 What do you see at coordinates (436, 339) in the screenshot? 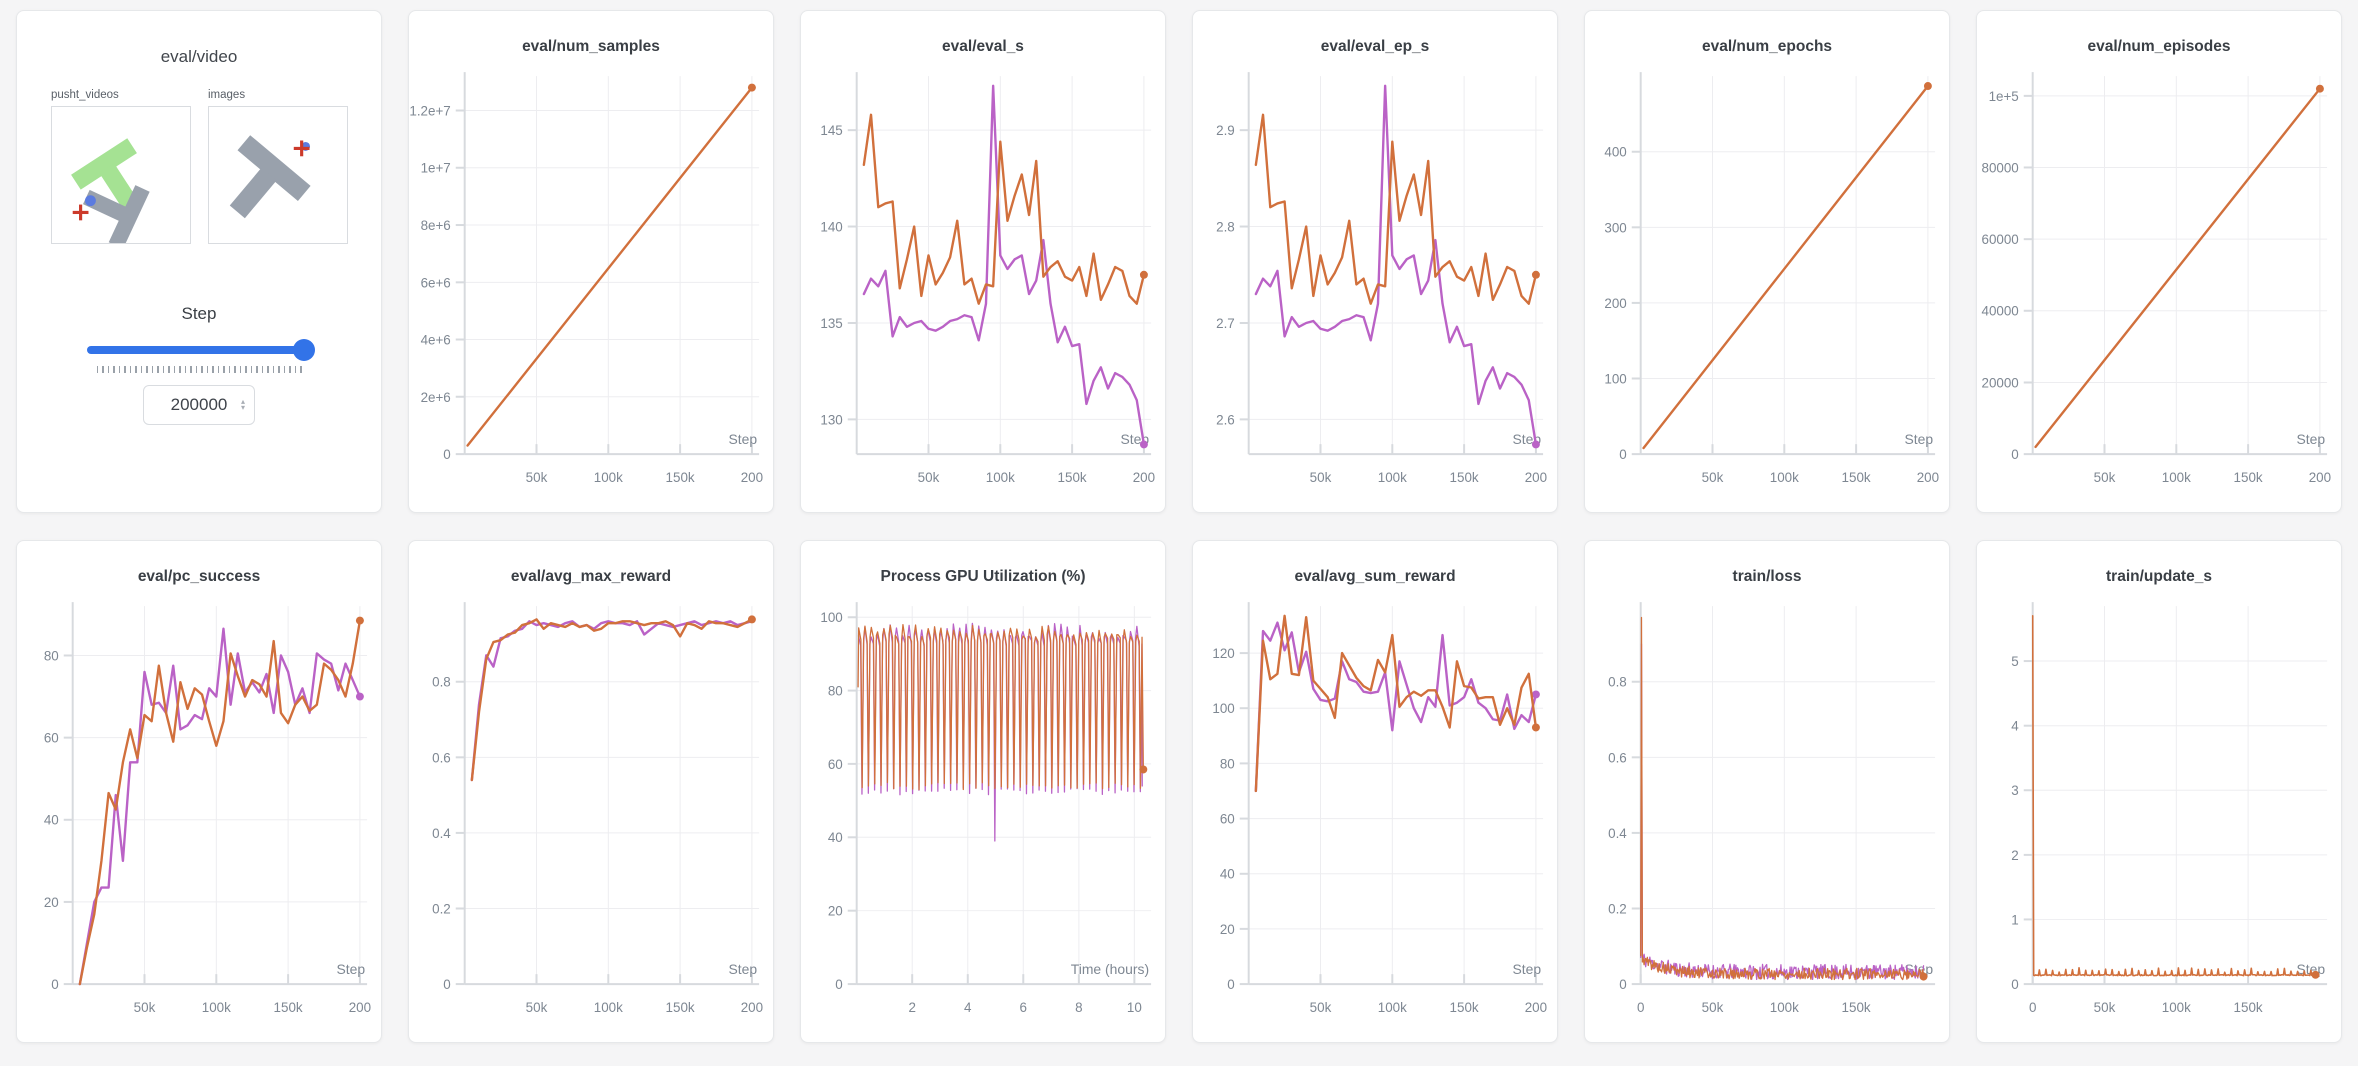
I see `svg-text: 4e+6` at bounding box center [436, 339].